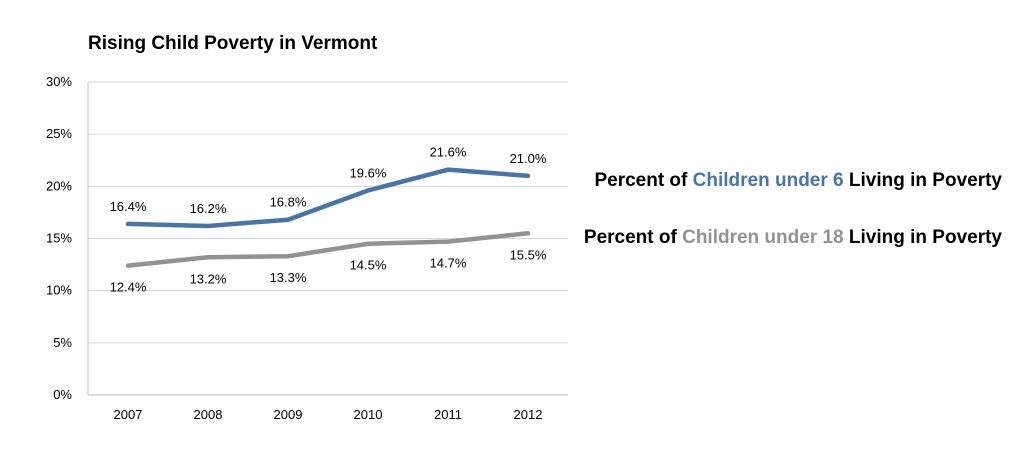  Describe the element at coordinates (763, 237) in the screenshot. I see `legend-series-name: Children under 18` at that location.